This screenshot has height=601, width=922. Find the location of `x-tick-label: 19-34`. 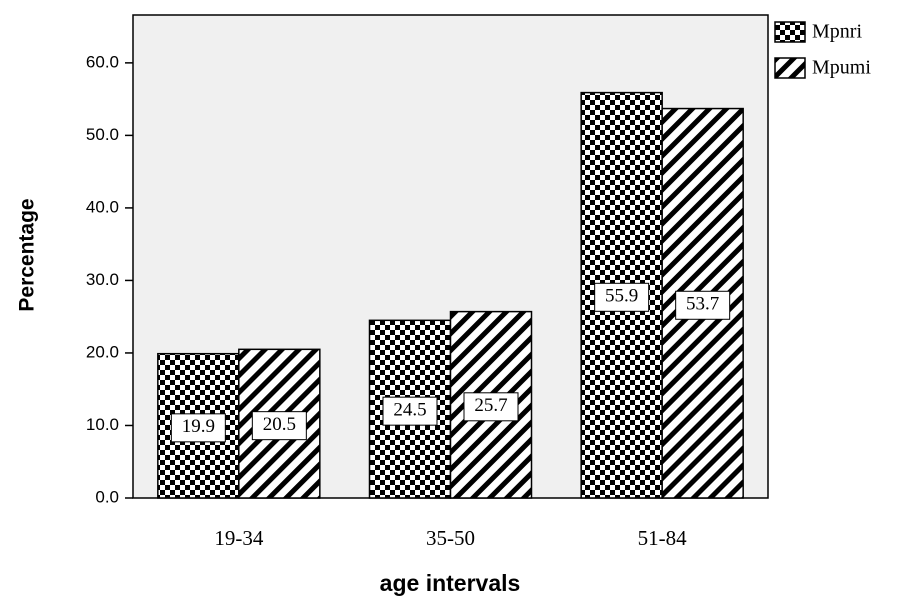

x-tick-label: 19-34 is located at coordinates (238, 538).